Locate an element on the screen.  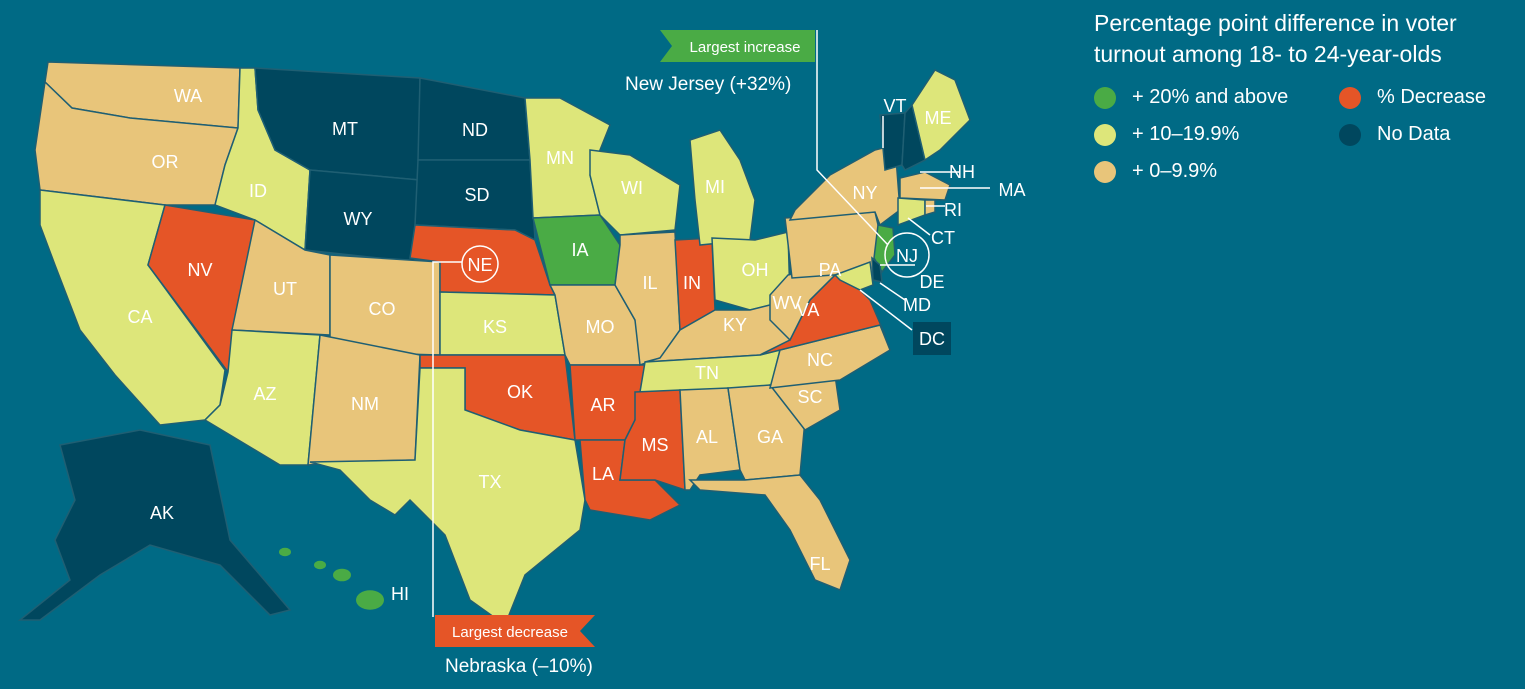
state-label-MA: MA is located at coordinates (1012, 190).